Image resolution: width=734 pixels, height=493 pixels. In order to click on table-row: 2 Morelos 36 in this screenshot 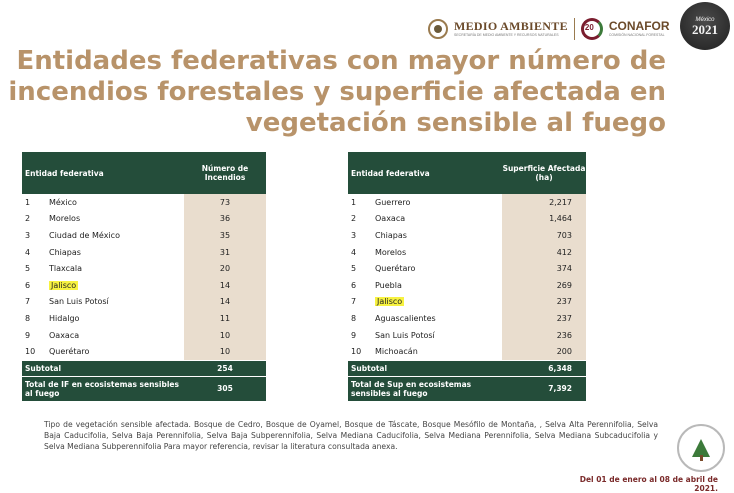, I will do `click(144, 219)`.